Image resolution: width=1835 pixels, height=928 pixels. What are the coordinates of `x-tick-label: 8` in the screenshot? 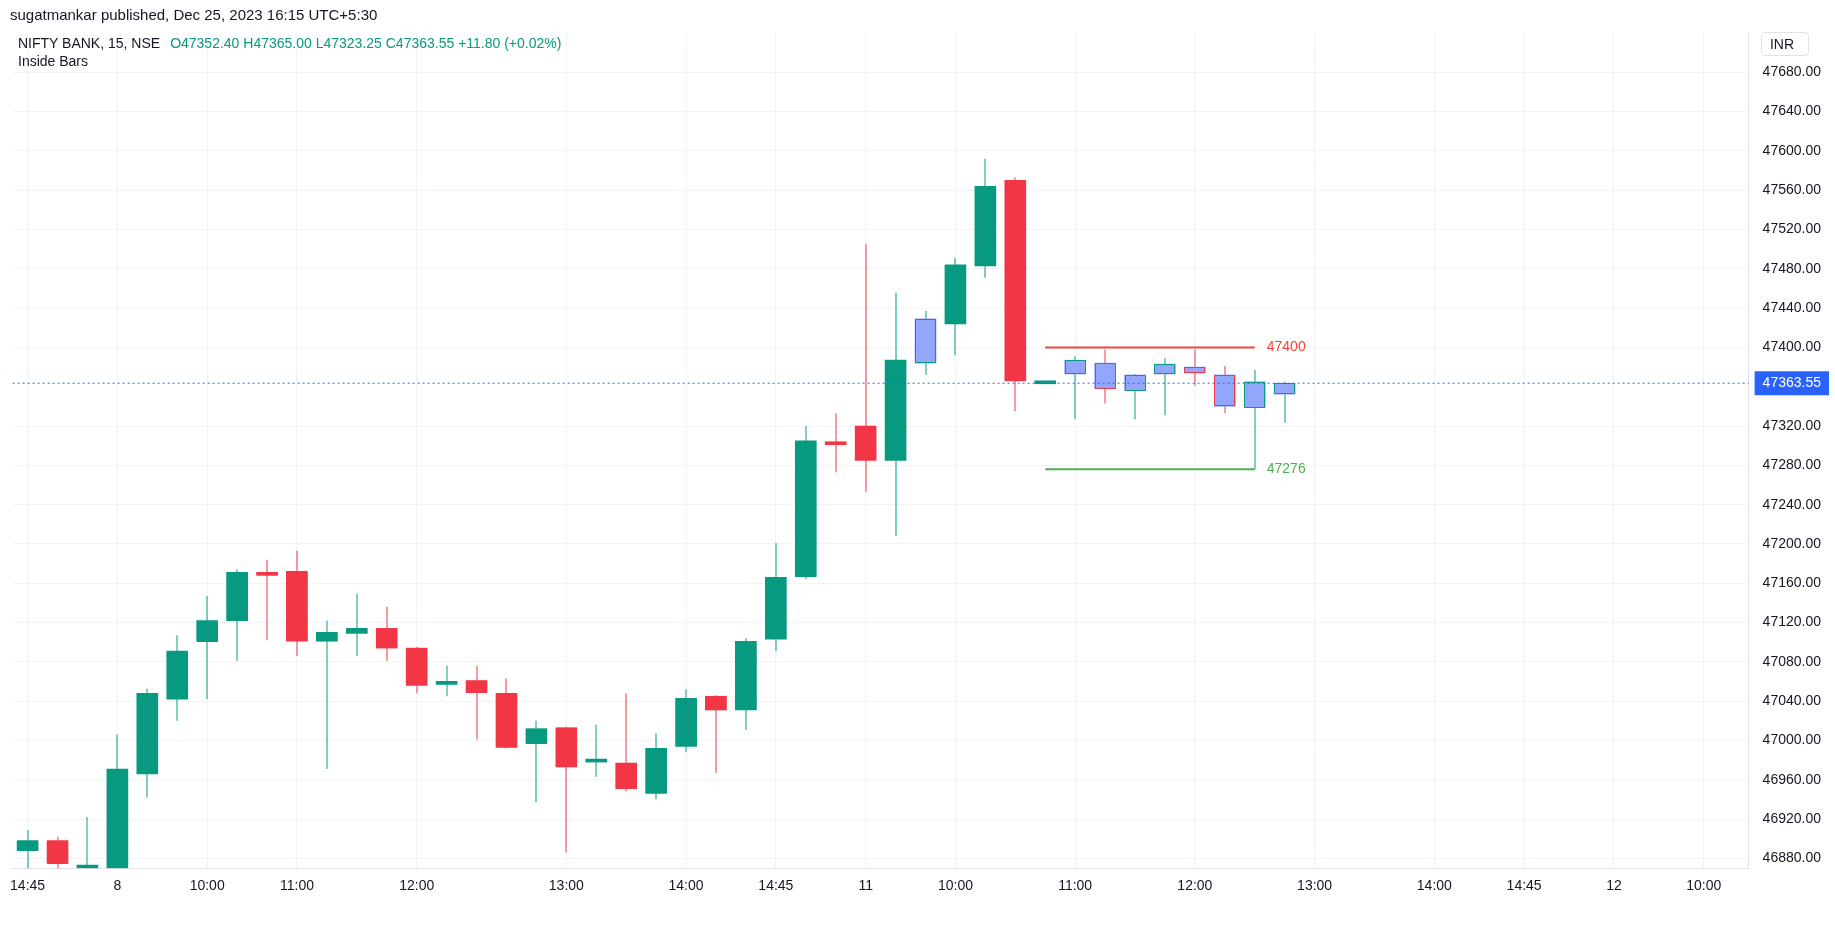 It's located at (117, 885).